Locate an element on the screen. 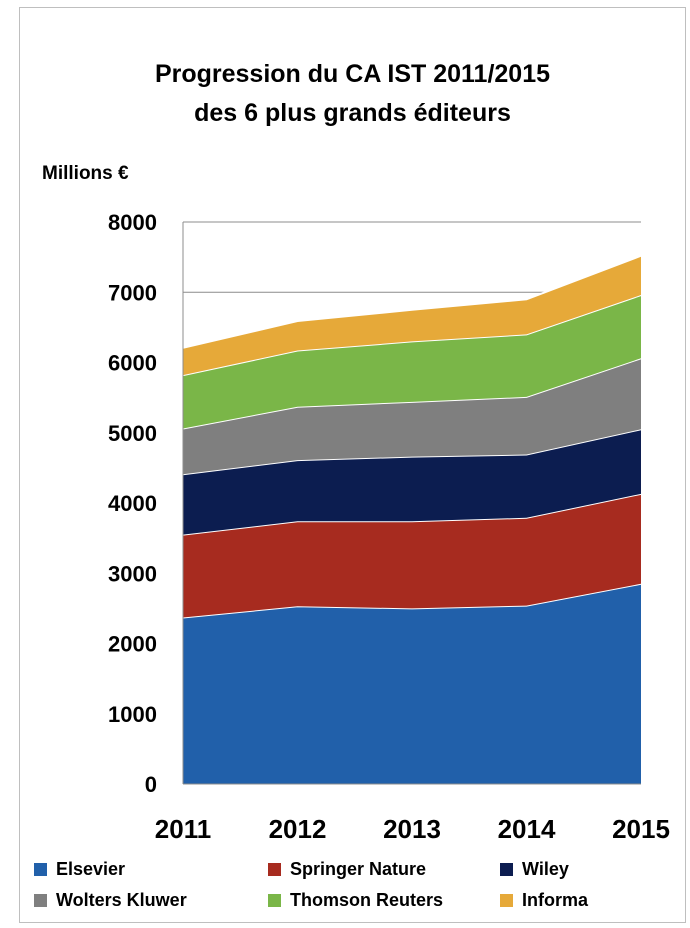  y-tick-label-2000: 2000 is located at coordinates (132, 644).